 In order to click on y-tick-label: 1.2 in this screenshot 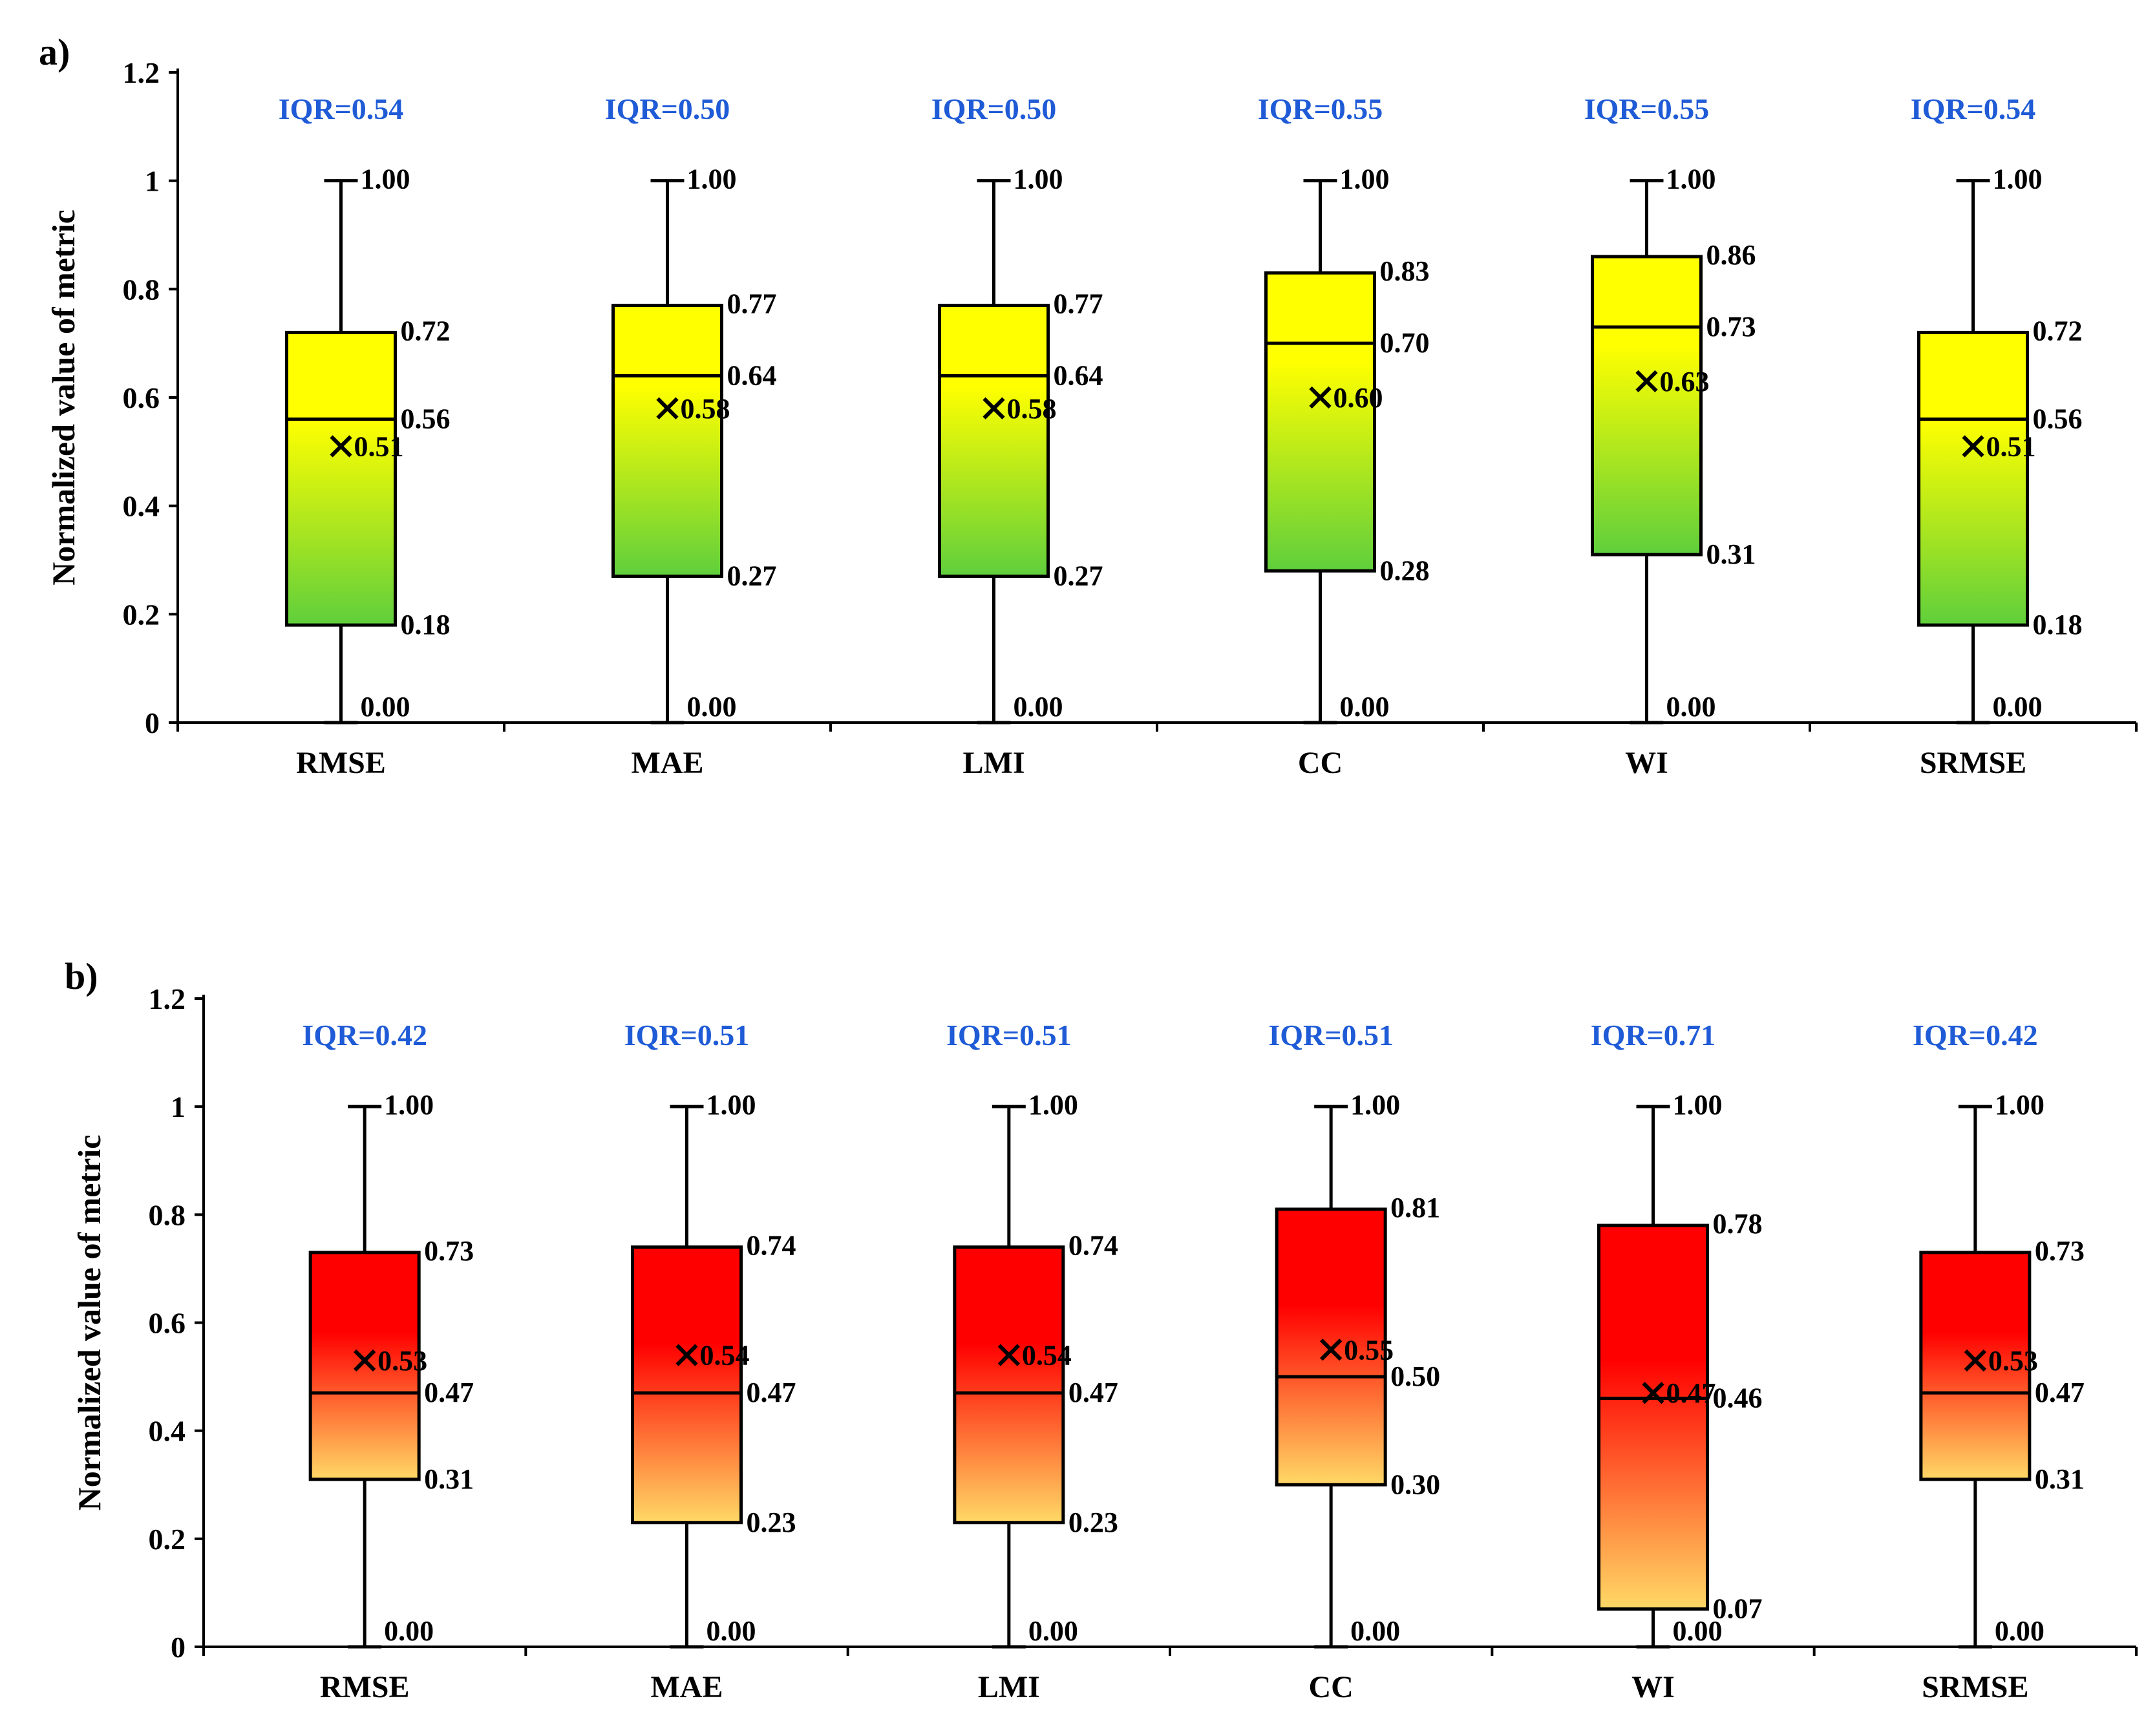, I will do `click(167, 998)`.